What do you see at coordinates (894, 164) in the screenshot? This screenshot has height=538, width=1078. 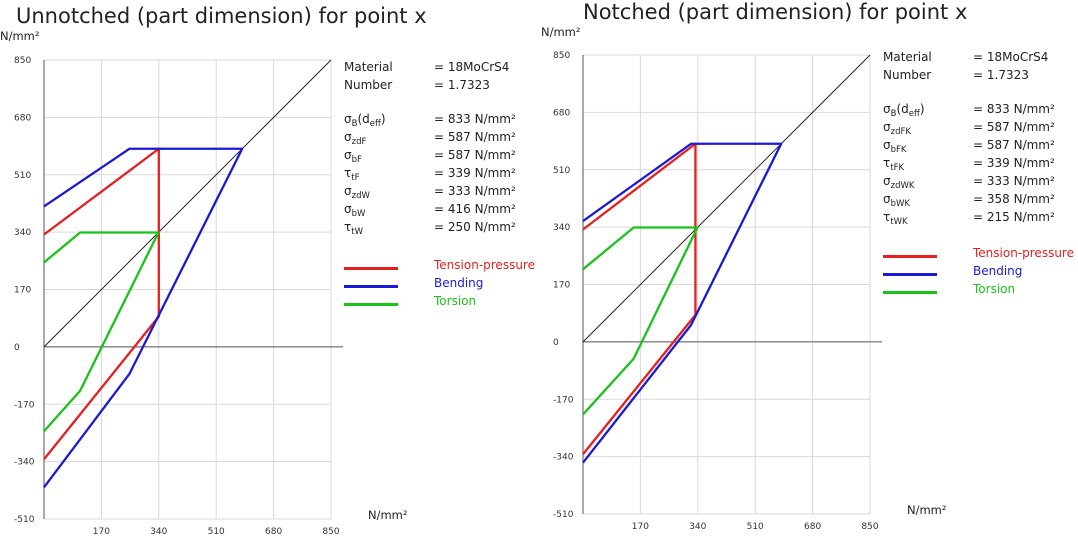 I see `property-tfk-key: τtFK` at bounding box center [894, 164].